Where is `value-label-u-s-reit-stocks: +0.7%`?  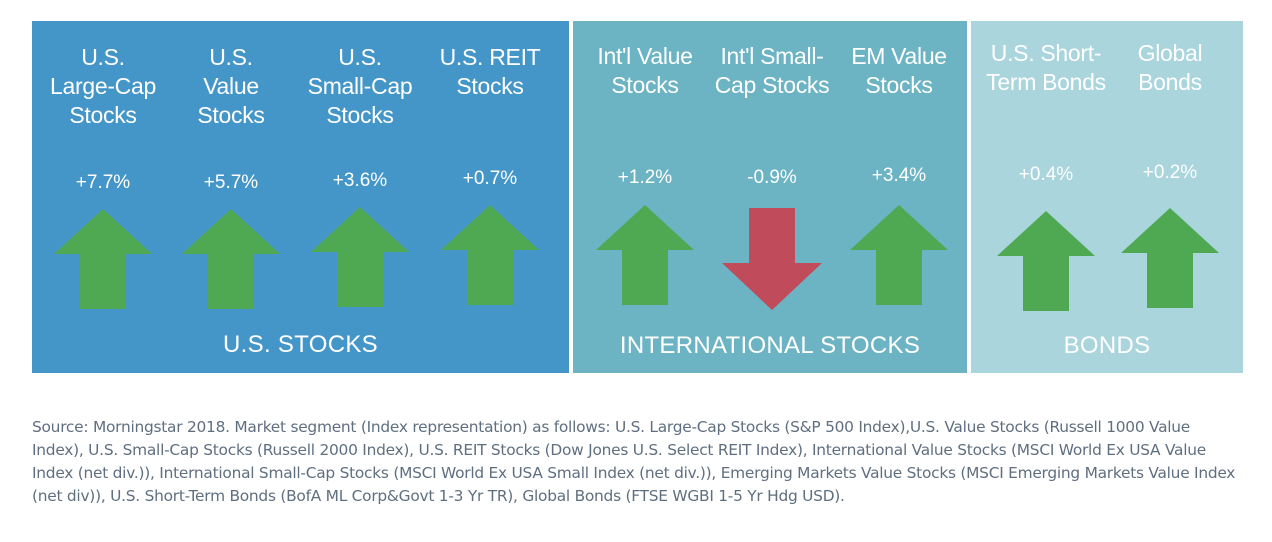 value-label-u-s-reit-stocks: +0.7% is located at coordinates (490, 178).